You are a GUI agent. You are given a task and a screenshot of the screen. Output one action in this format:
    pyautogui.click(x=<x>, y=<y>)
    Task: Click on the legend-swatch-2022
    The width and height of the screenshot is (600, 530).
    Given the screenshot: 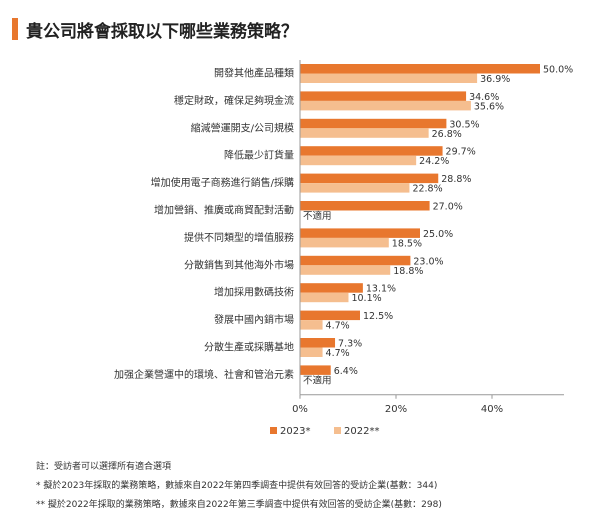 What is the action you would take?
    pyautogui.click(x=337, y=430)
    